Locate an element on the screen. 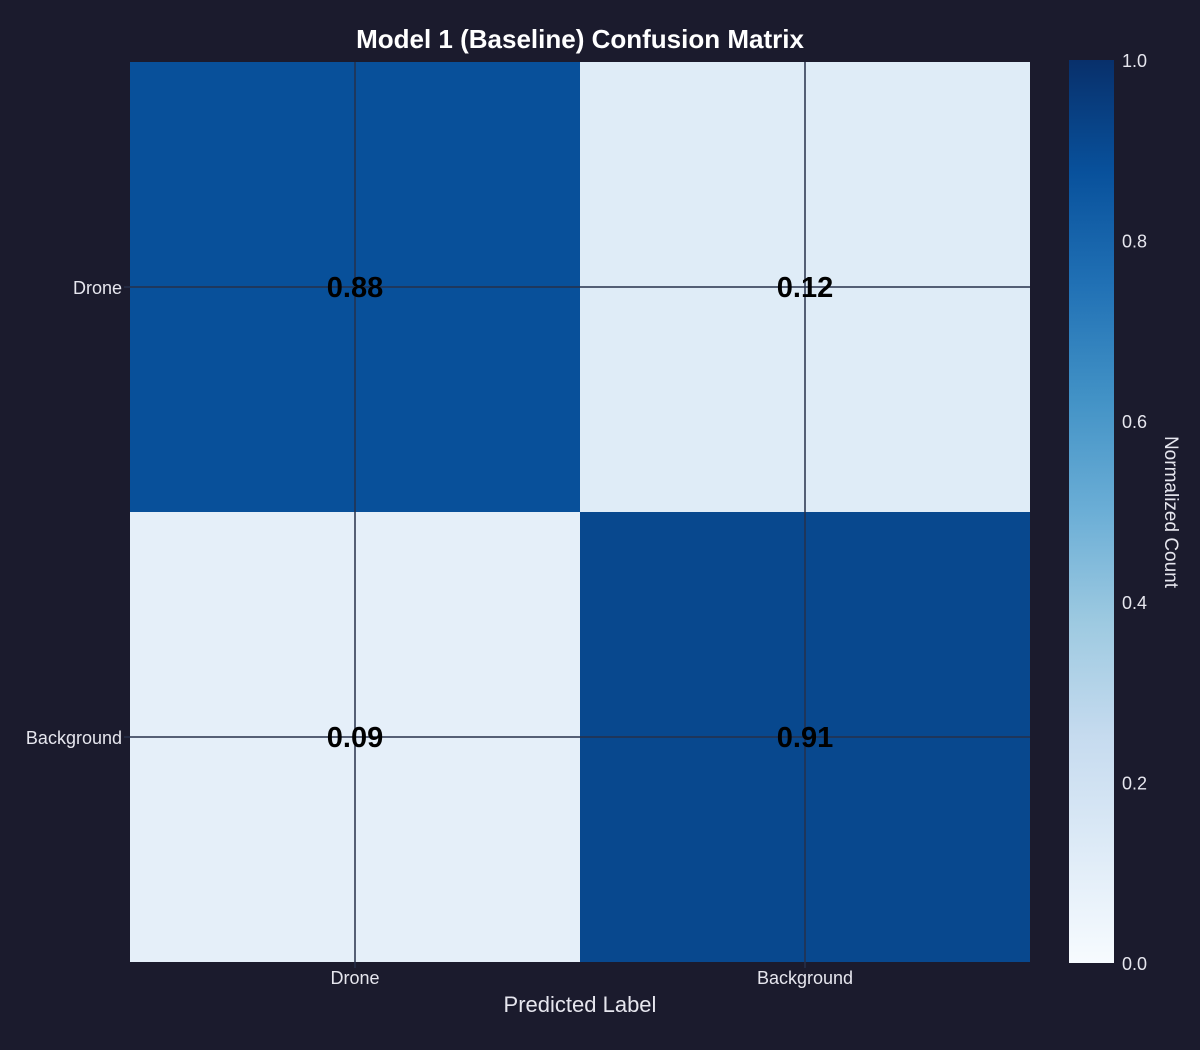  colorbar-tick-label: 0.6 is located at coordinates (1134, 422).